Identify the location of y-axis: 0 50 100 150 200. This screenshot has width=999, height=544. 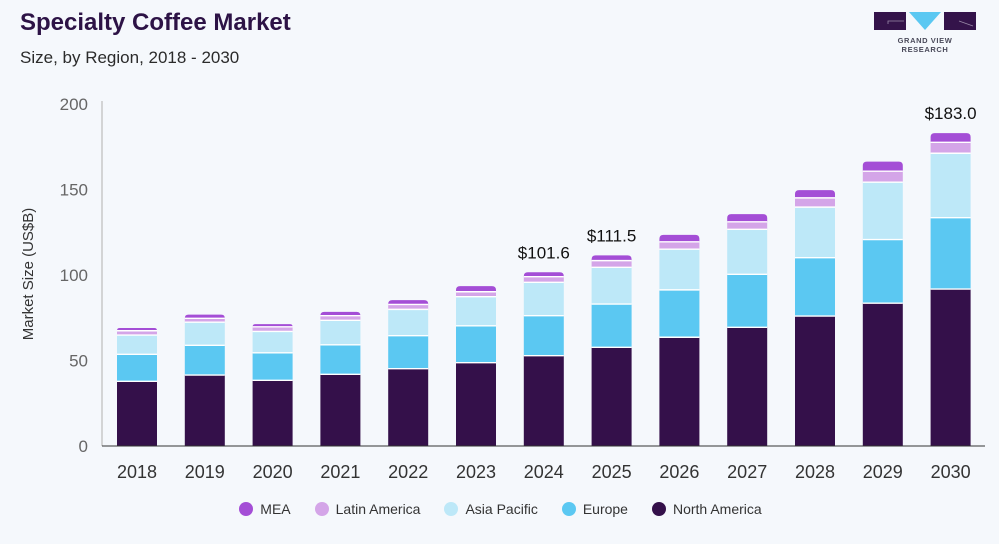
(81, 275).